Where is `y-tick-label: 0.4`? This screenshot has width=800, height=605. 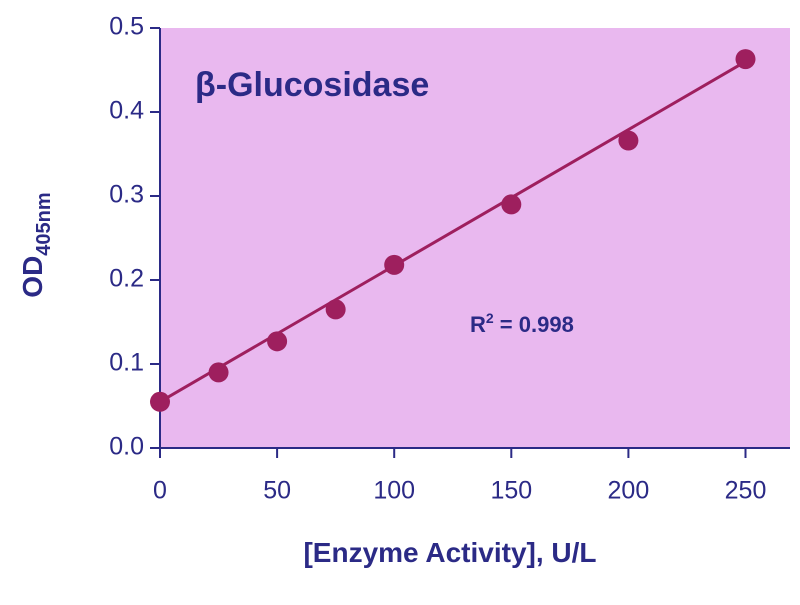 y-tick-label: 0.4 is located at coordinates (126, 111).